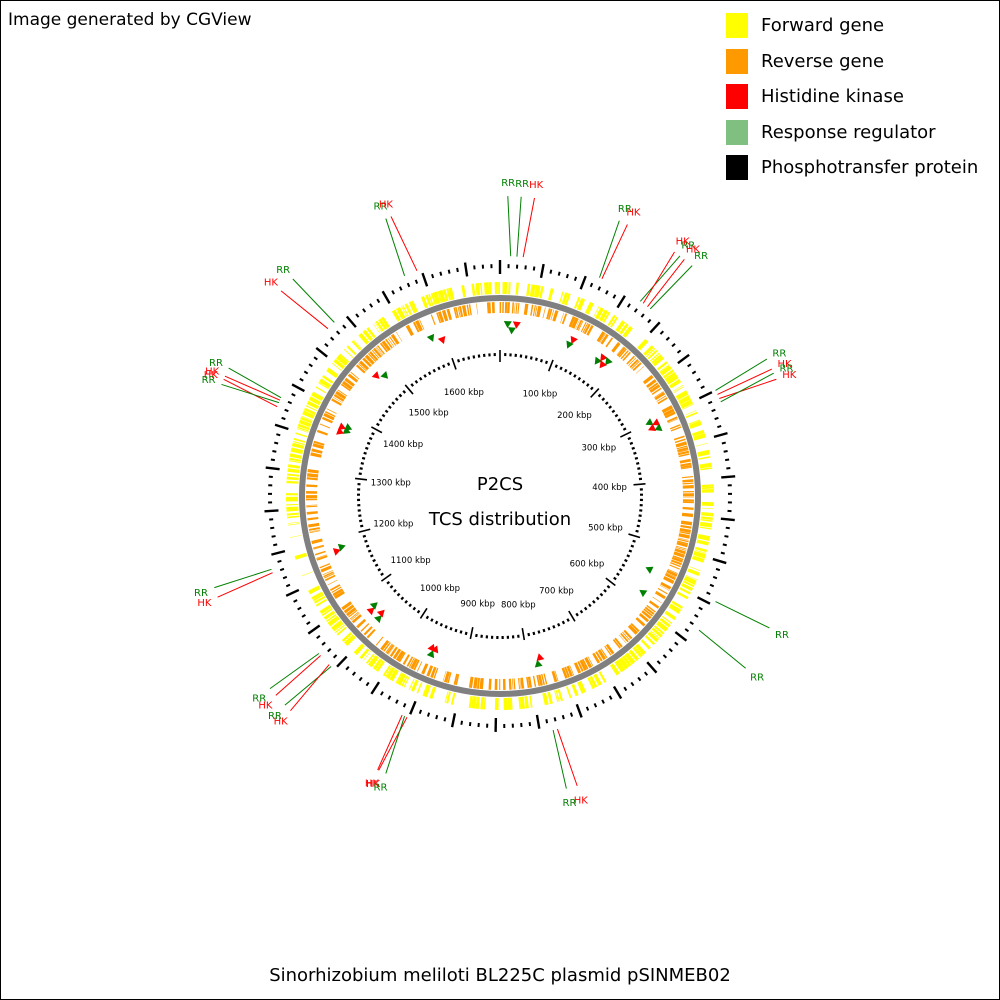 The height and width of the screenshot is (1000, 1000). I want to click on rr-marker, so click(643, 593).